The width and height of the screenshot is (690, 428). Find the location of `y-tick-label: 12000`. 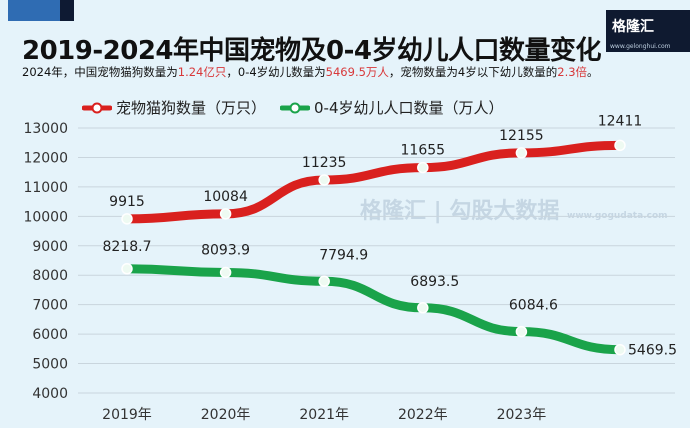

y-tick-label: 12000 is located at coordinates (45, 158).